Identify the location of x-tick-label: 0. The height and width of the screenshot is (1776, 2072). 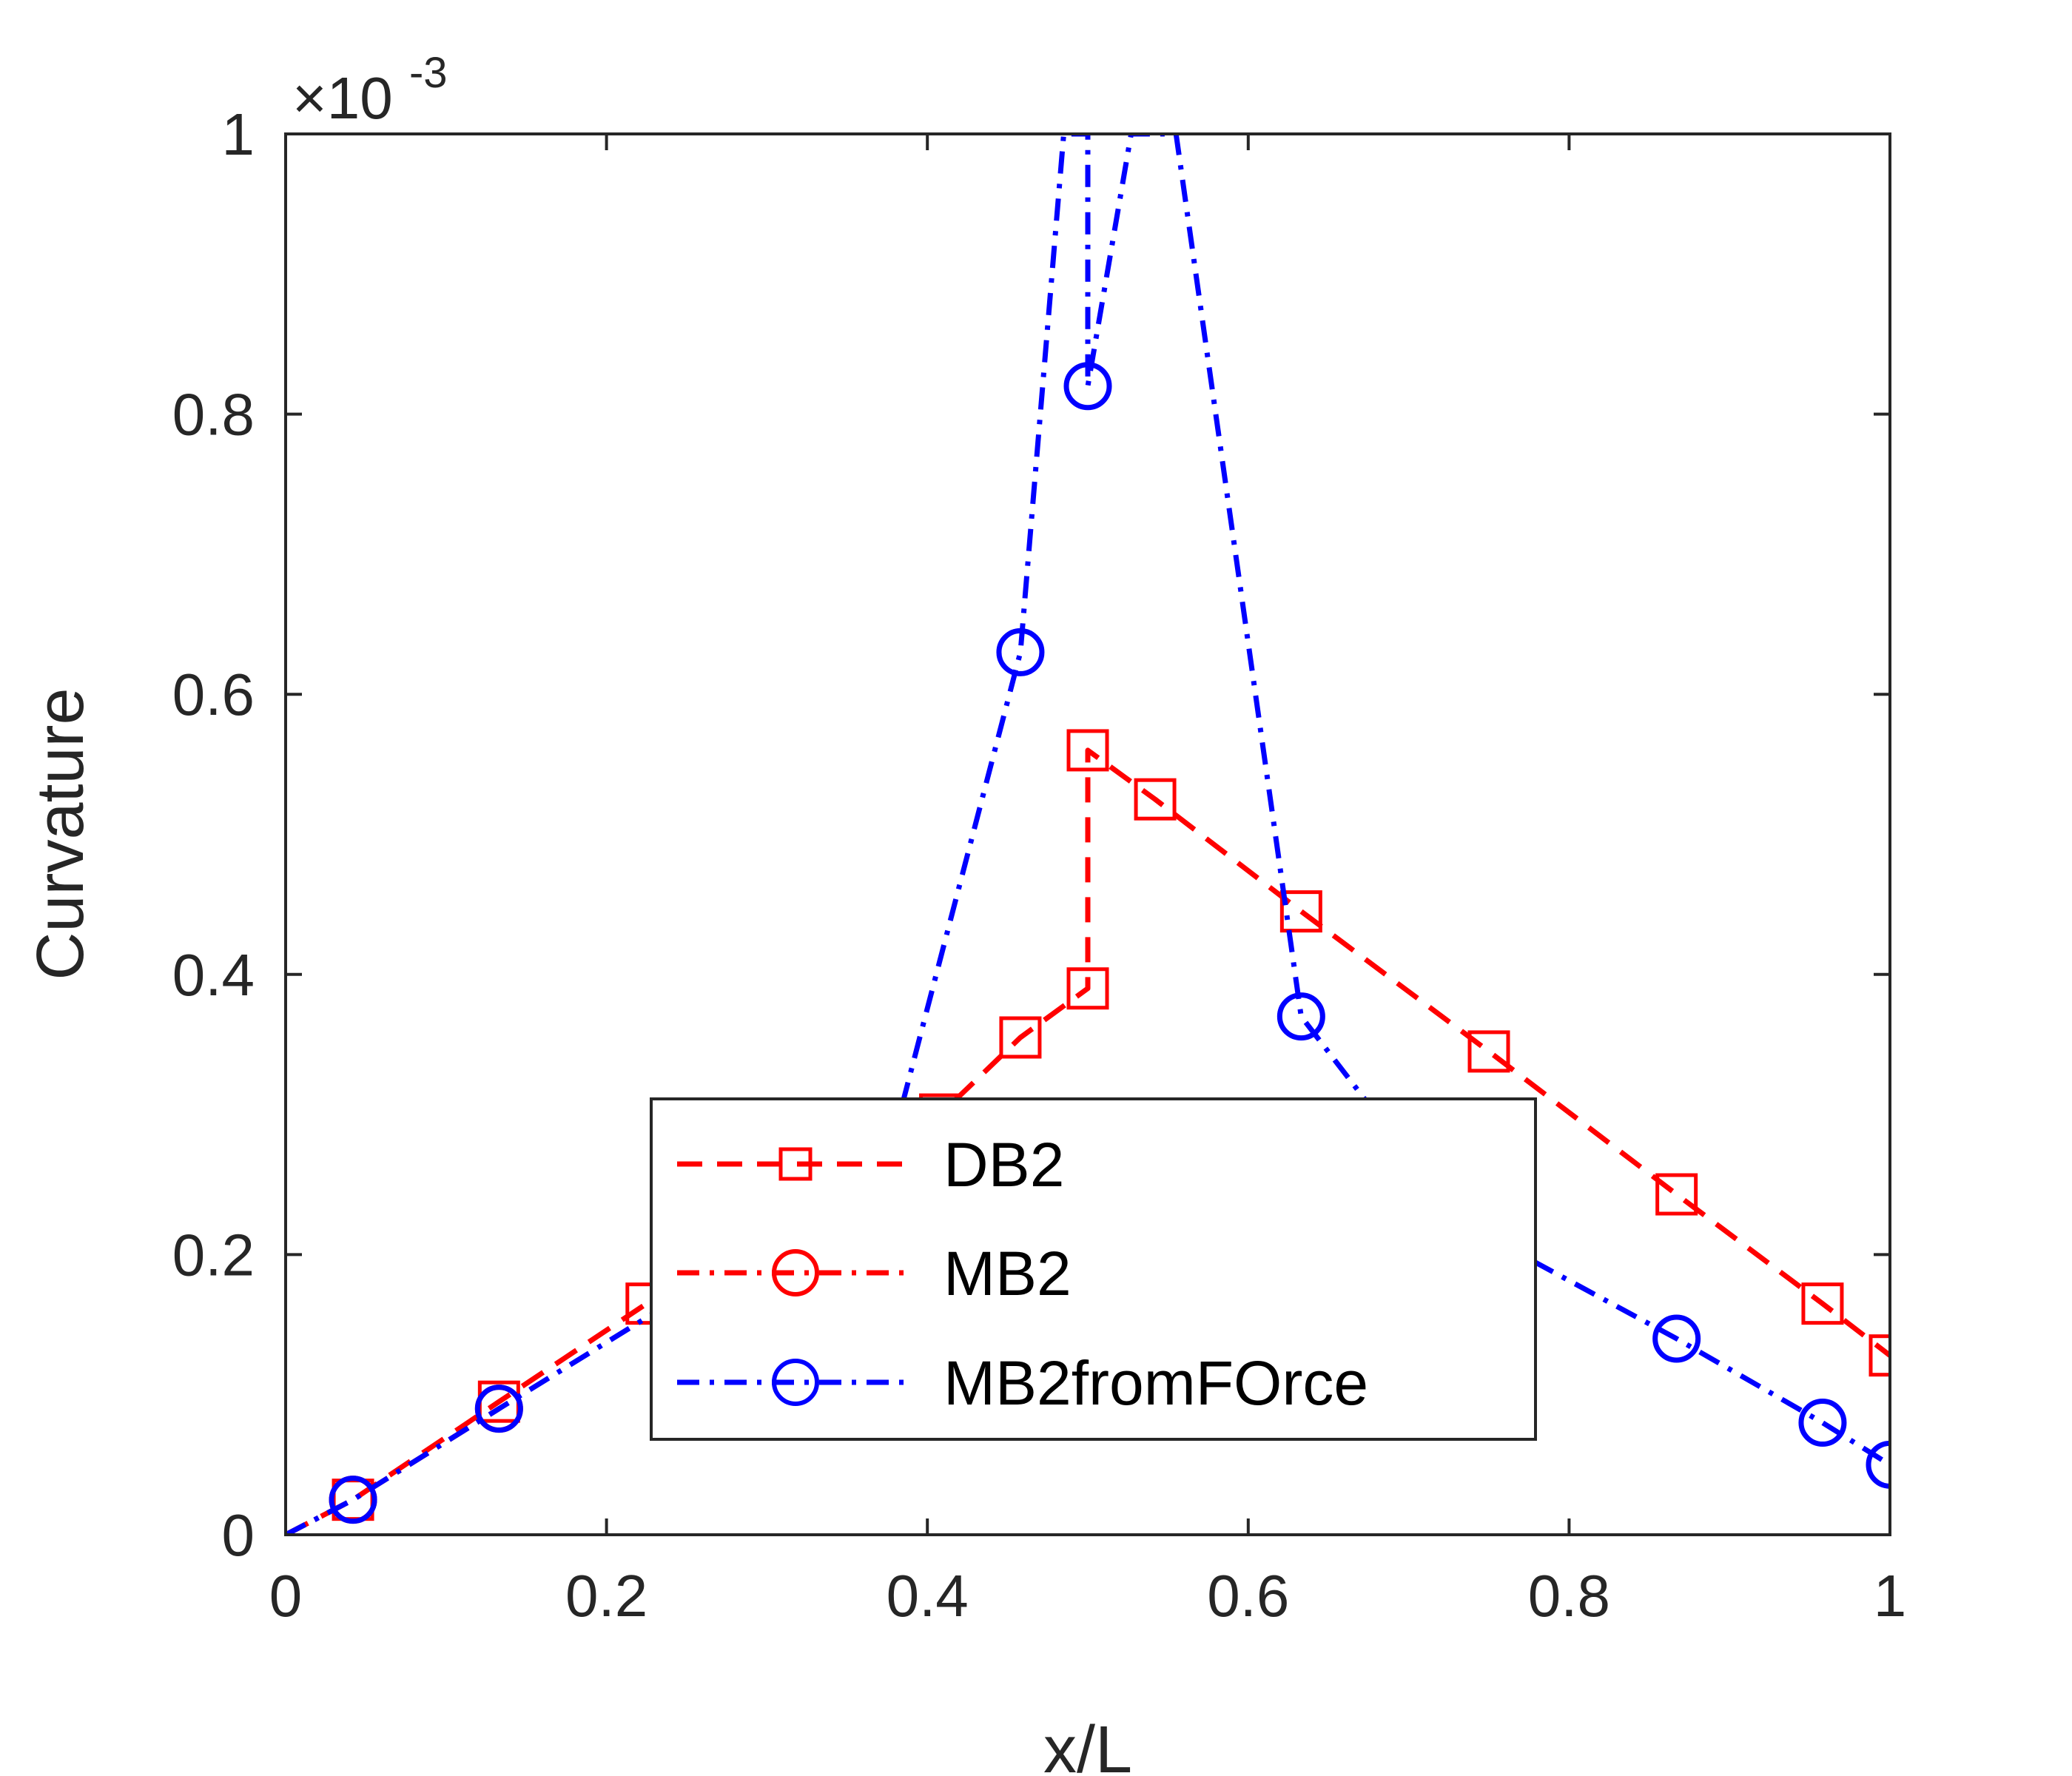
(286, 1596).